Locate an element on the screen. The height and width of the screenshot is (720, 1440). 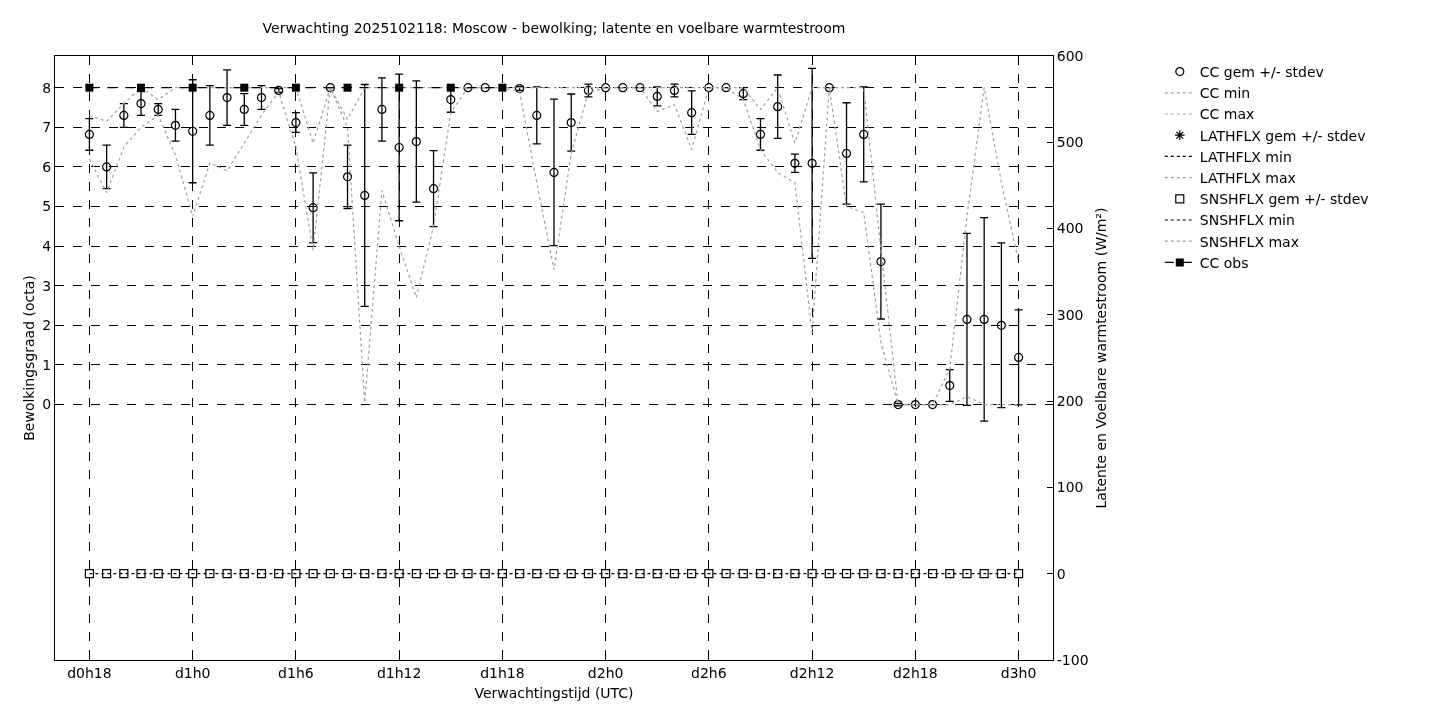
y-tick-label: 5 is located at coordinates (47, 206).